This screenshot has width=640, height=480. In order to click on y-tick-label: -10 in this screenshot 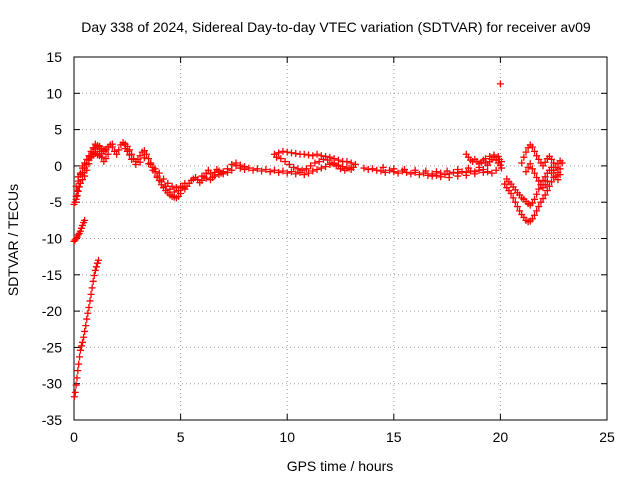, I will do `click(52, 239)`.